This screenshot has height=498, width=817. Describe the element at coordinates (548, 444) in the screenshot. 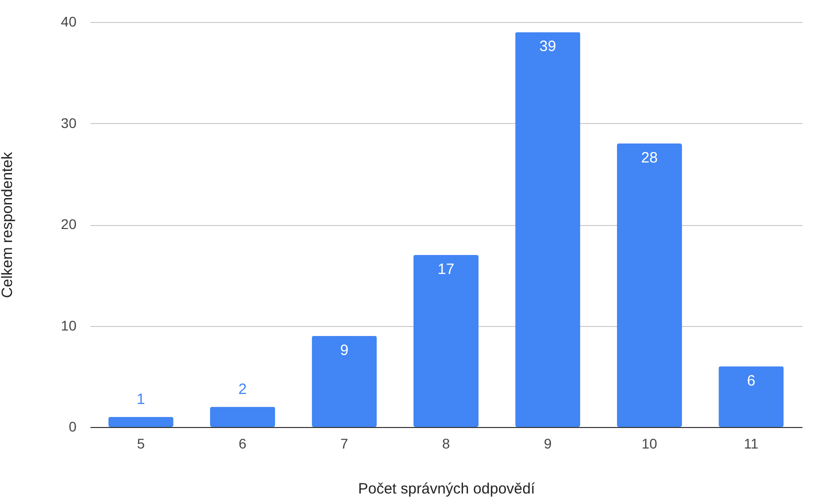

I see `x-tick-label: 9` at that location.